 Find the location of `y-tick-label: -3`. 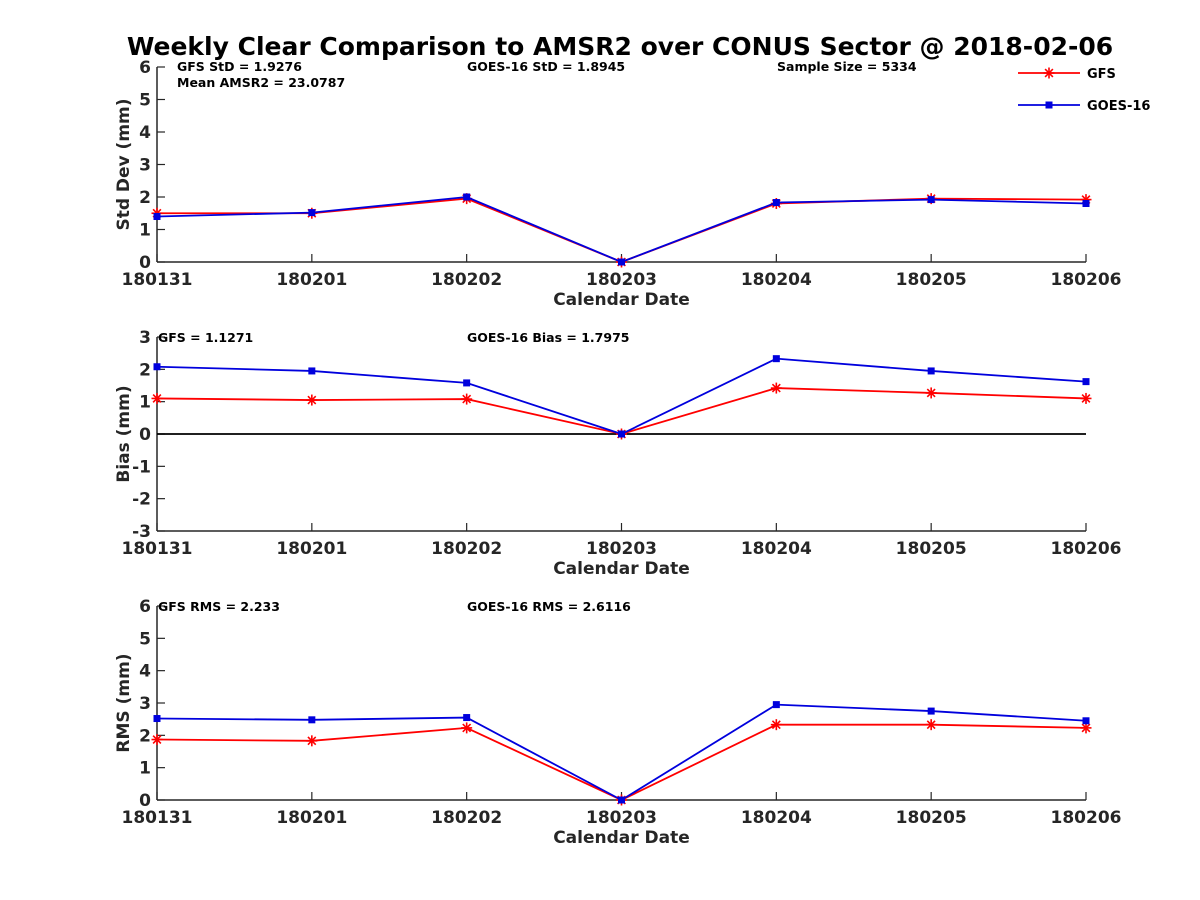

y-tick-label: -3 is located at coordinates (141, 532).